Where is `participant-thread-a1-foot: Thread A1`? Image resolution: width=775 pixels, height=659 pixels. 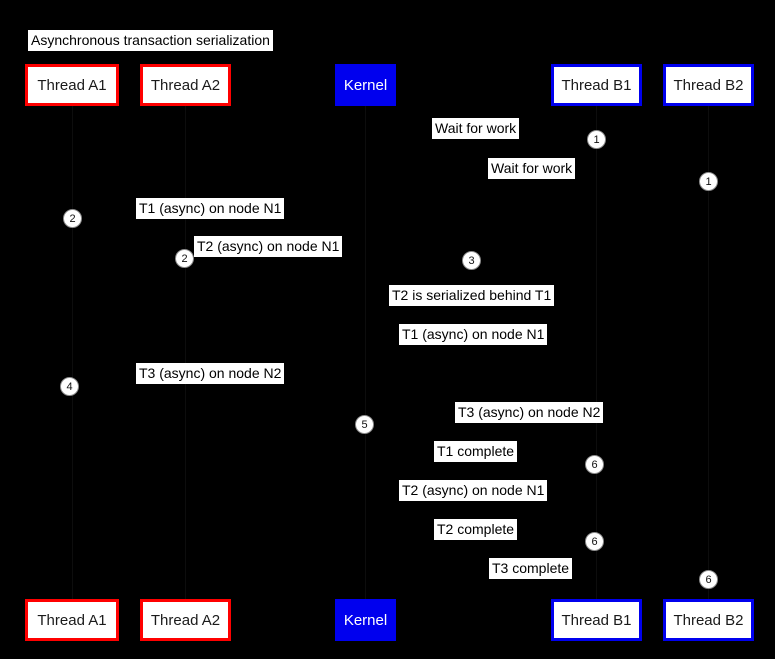 participant-thread-a1-foot: Thread A1 is located at coordinates (72, 620).